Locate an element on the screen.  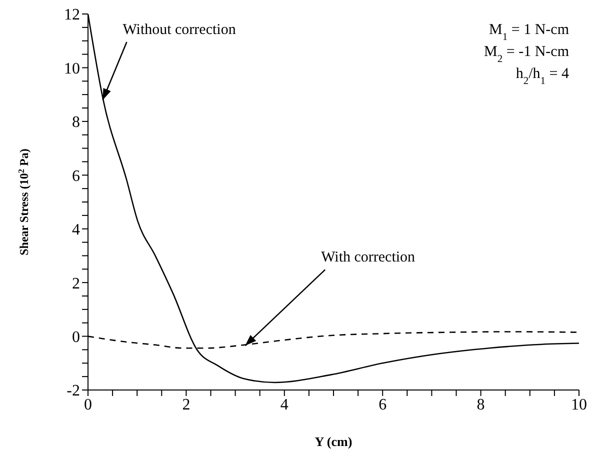
y-tick-label: -2 is located at coordinates (73, 391).